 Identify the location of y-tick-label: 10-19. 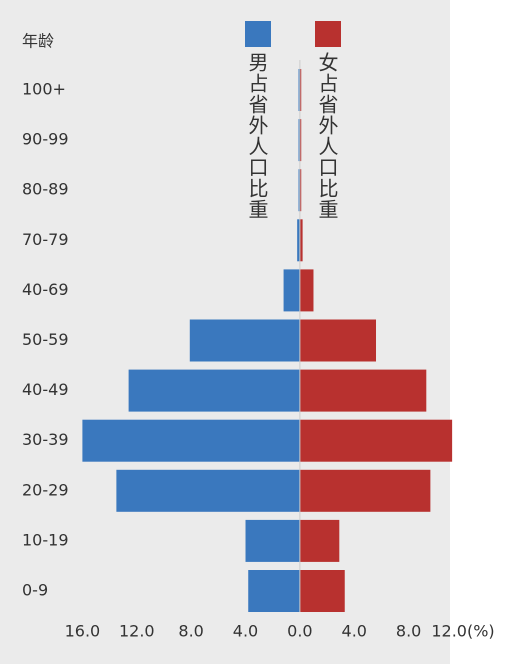
(45, 539).